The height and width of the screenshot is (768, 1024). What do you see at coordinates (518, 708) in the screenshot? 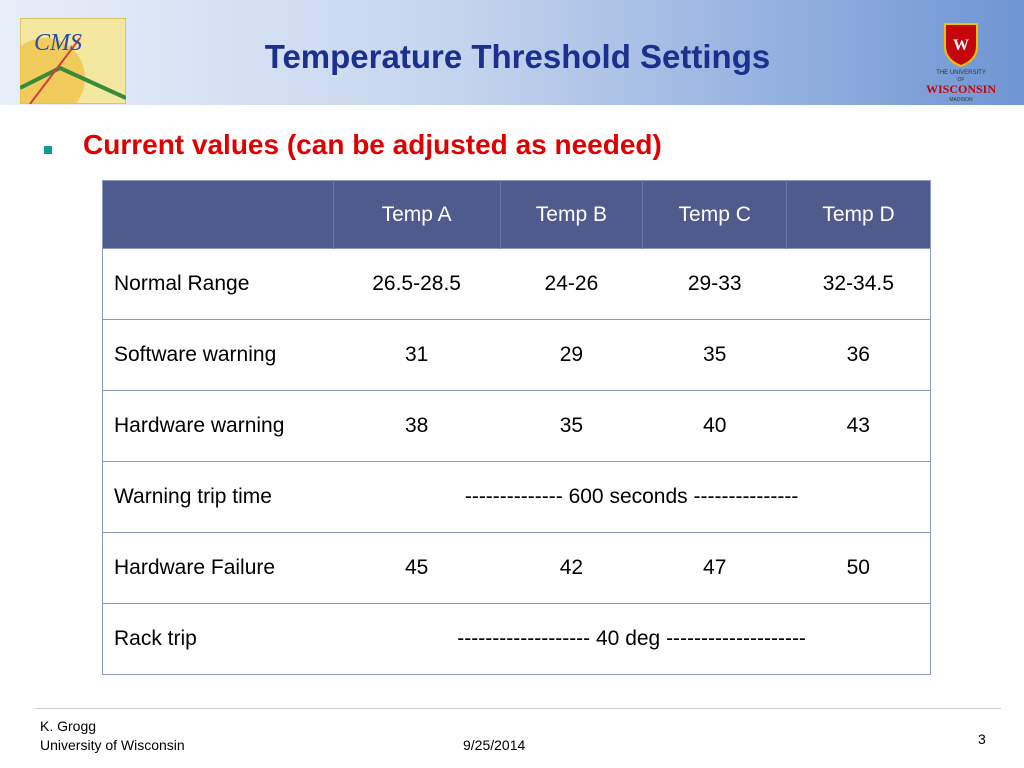
I see `footer-line` at bounding box center [518, 708].